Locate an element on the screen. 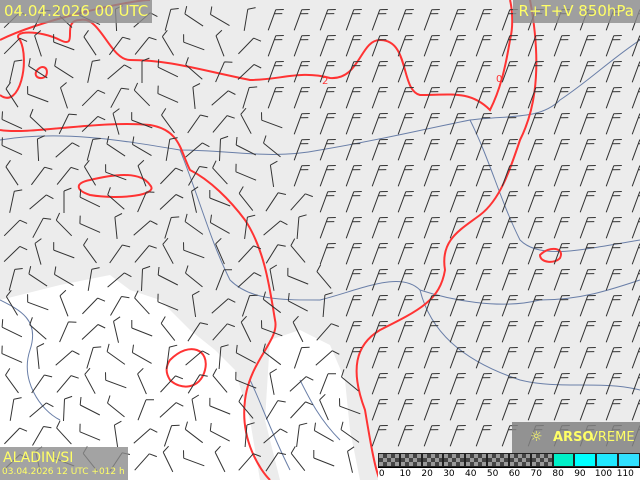  contour-label: 0 is located at coordinates (499, 79).